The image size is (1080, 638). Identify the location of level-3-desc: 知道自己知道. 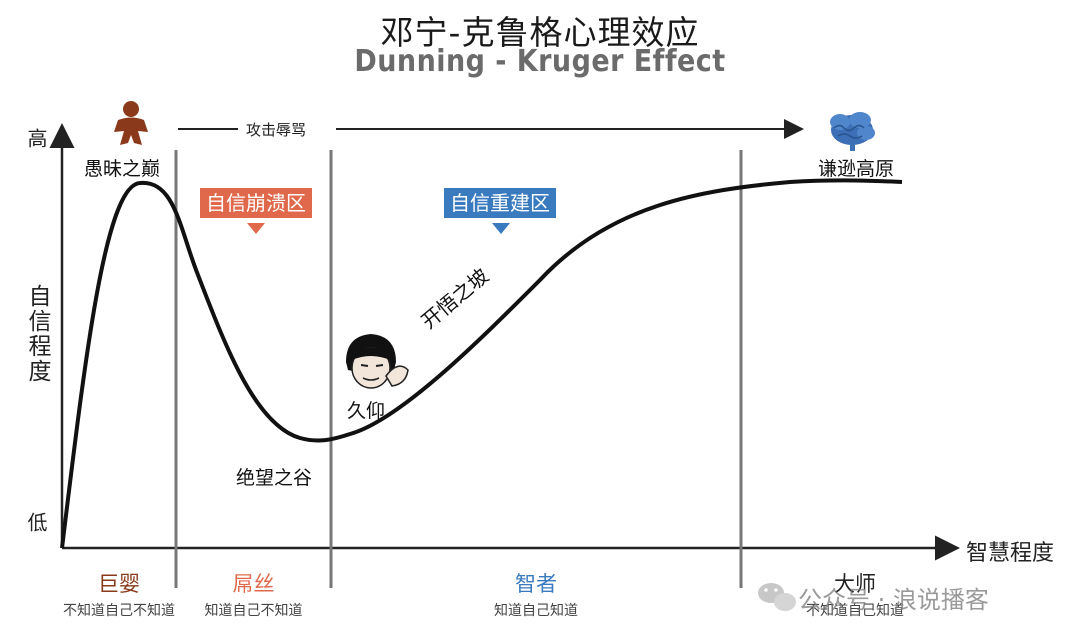
(536, 611).